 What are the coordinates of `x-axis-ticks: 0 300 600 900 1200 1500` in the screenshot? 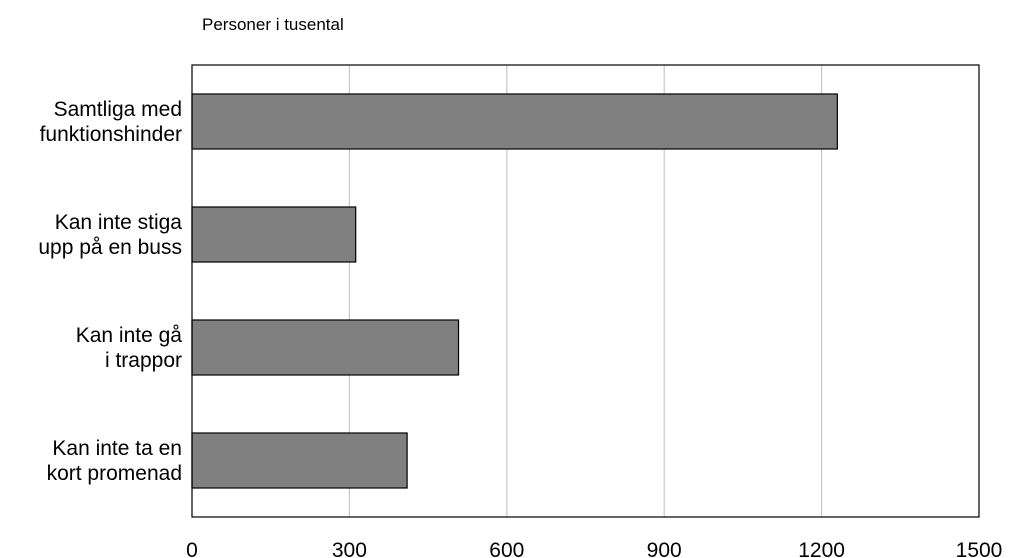 It's located at (594, 548).